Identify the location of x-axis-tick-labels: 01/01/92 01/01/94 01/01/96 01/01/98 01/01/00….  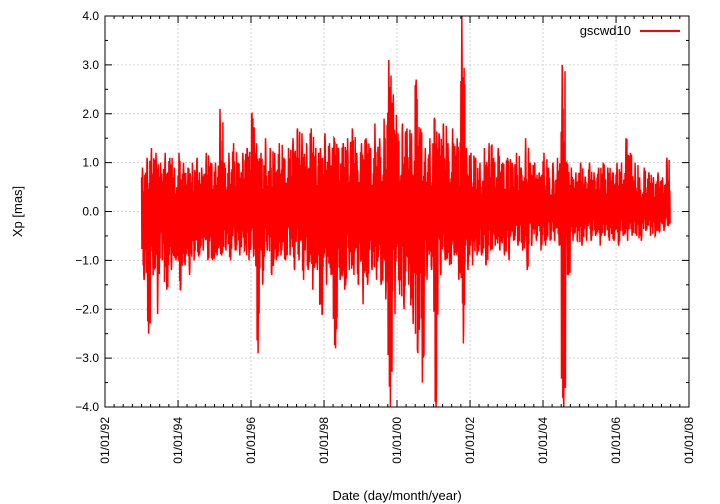
(397, 440).